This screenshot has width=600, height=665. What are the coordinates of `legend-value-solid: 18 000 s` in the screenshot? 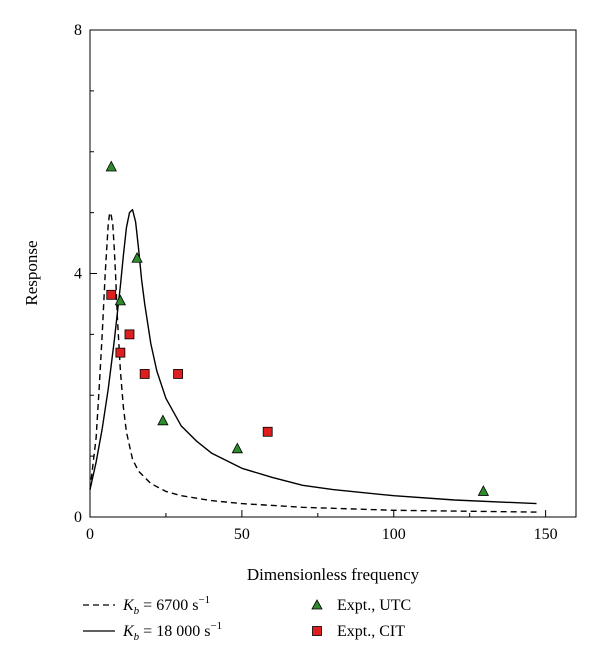 It's located at (183, 631).